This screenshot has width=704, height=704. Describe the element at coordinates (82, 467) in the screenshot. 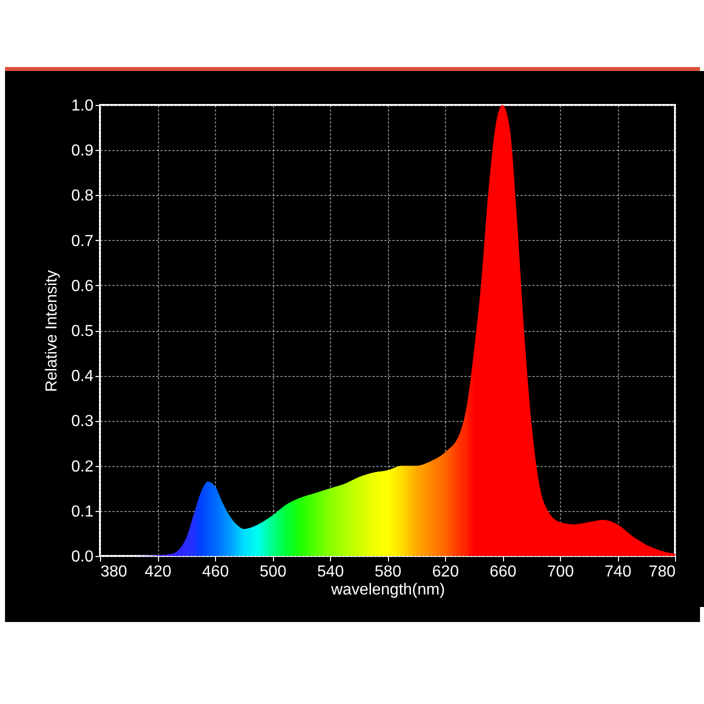

I see `y-tick-label: 0.2` at that location.